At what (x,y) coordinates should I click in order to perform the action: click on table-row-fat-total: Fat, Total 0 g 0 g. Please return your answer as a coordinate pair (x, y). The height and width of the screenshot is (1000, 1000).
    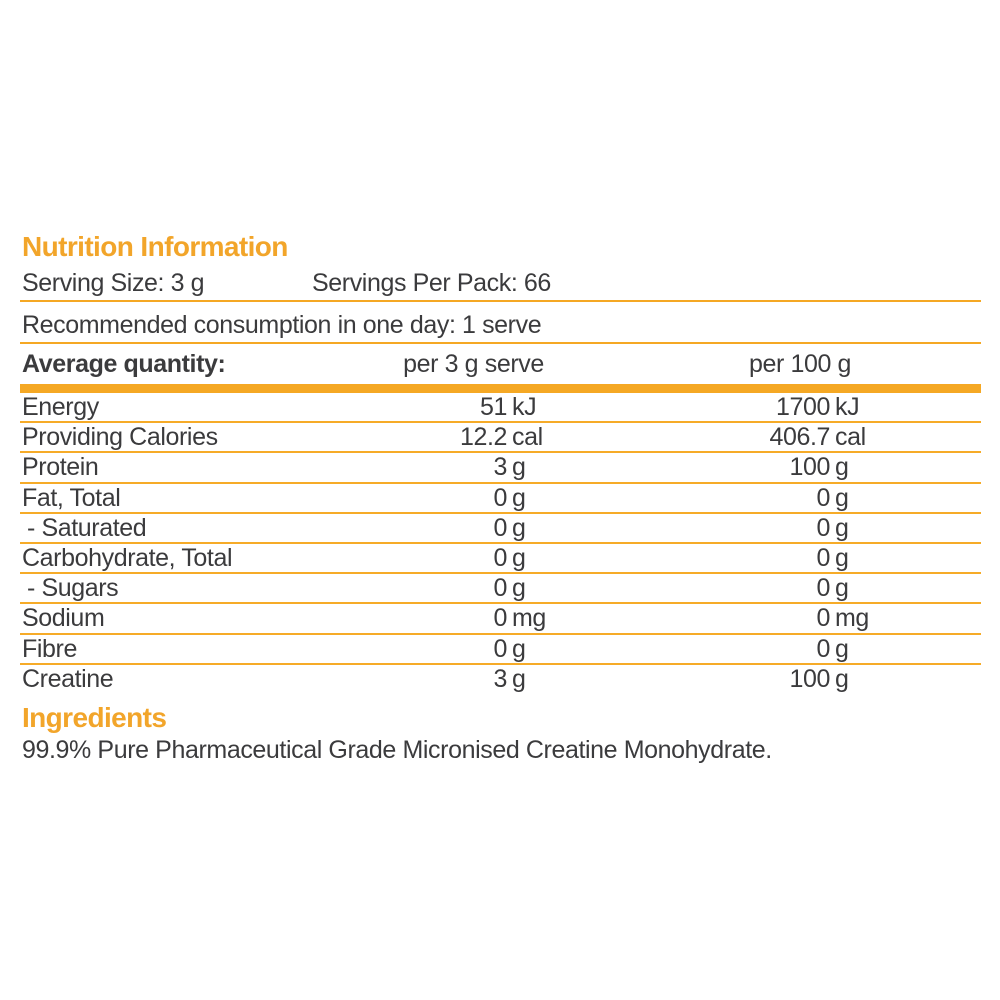
    Looking at the image, I should click on (500, 499).